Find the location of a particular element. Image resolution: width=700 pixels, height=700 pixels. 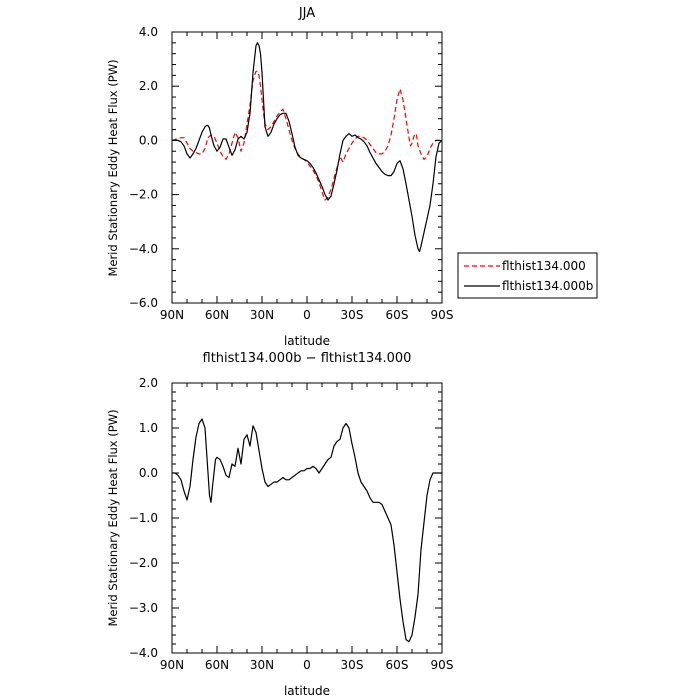

y-tick-label: −1.0 is located at coordinates (143, 518).